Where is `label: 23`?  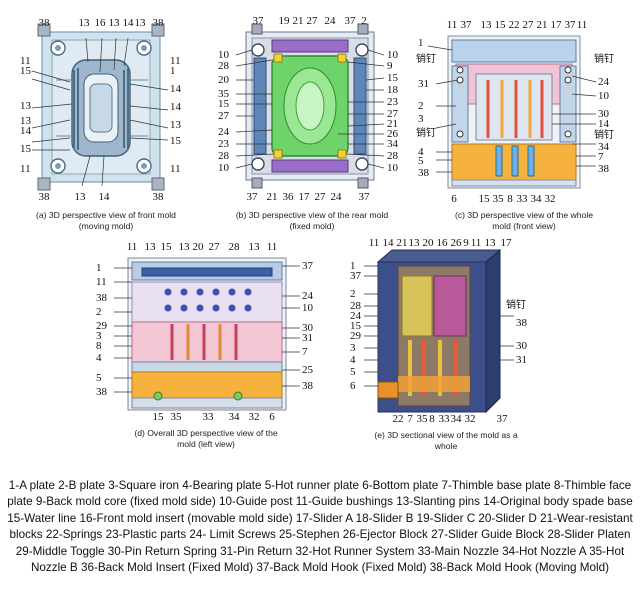 label: 23 is located at coordinates (224, 144).